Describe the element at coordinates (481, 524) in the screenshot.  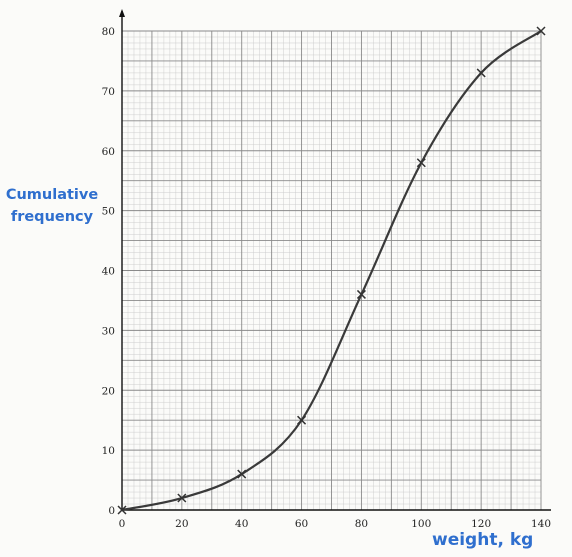
I see `x-tick-label: 120` at that location.